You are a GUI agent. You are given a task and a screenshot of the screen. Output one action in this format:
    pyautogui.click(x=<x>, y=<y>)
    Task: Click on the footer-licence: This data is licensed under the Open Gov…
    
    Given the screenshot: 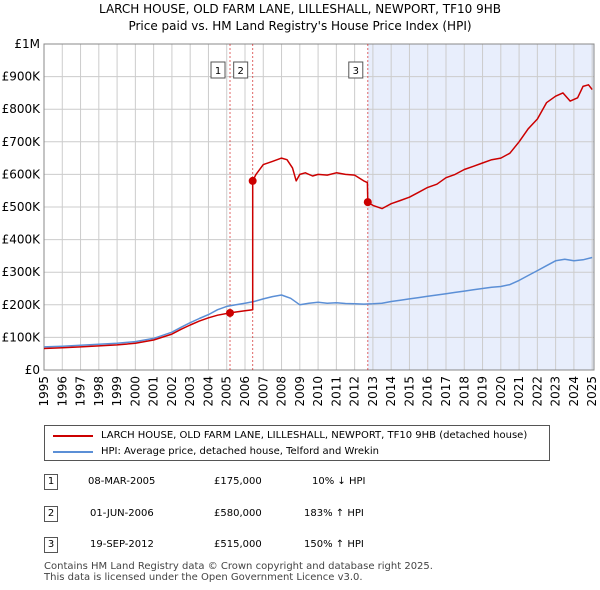 What is the action you would take?
    pyautogui.click(x=203, y=577)
    